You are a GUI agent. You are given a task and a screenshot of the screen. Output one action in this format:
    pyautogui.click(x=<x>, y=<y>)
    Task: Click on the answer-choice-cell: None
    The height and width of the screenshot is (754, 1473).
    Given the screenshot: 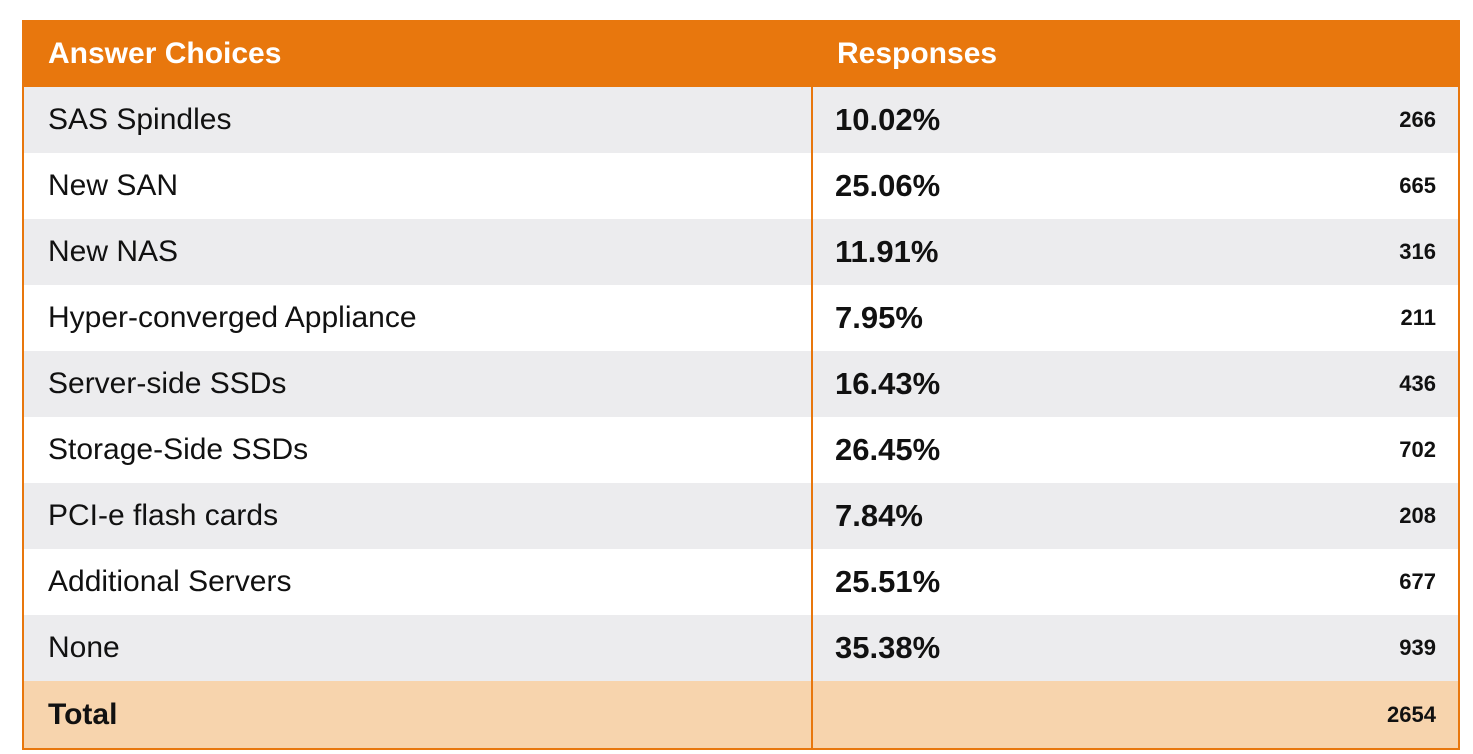 What is the action you would take?
    pyautogui.click(x=418, y=648)
    